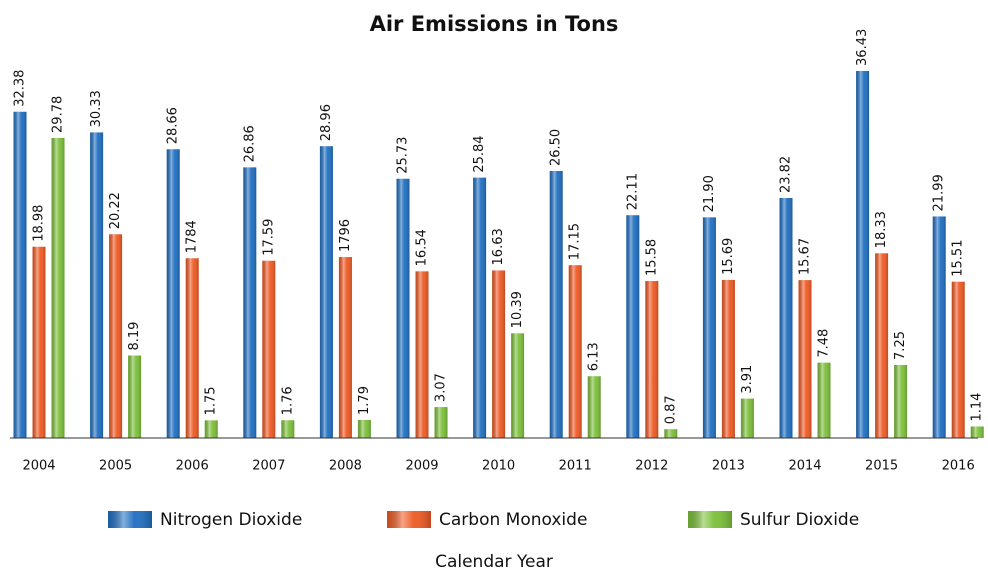 Image resolution: width=988 pixels, height=571 pixels. Describe the element at coordinates (977, 407) in the screenshot. I see `value-label: 1.14` at that location.